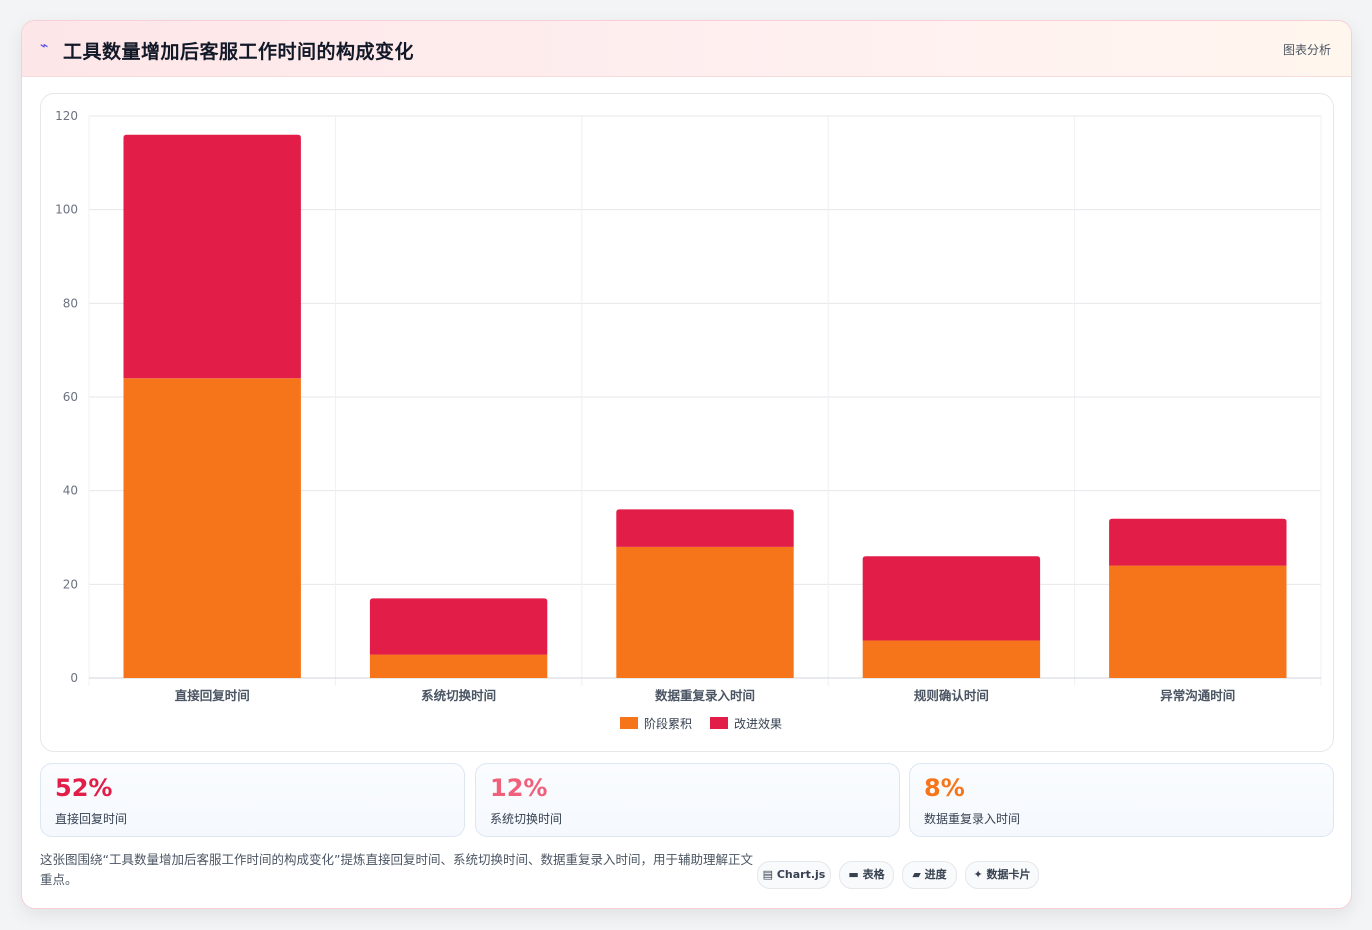  I want to click on stat-value: 52%, so click(84, 788).